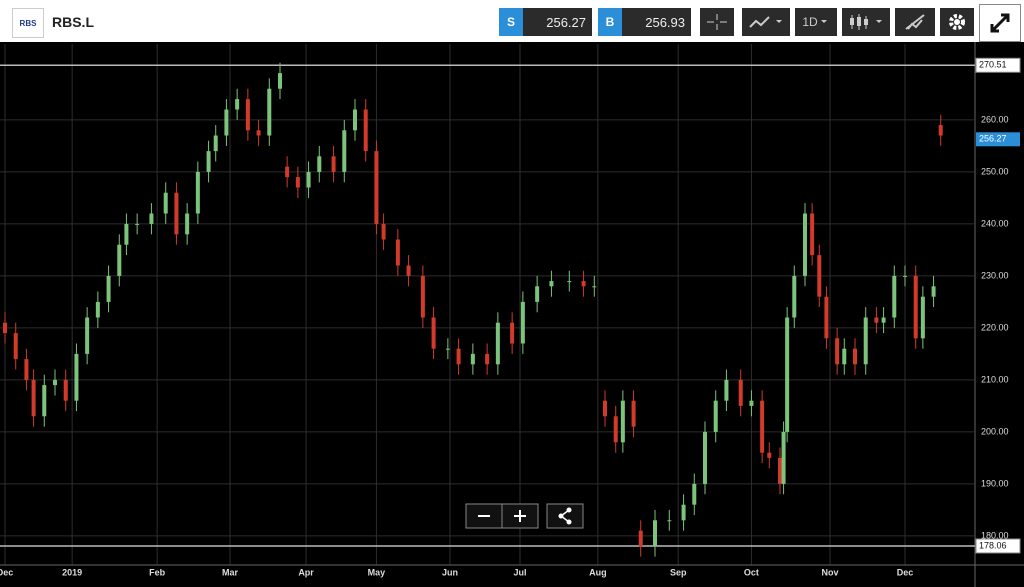 Image resolution: width=1024 pixels, height=587 pixels. I want to click on x-tick-label: Feb, so click(157, 572).